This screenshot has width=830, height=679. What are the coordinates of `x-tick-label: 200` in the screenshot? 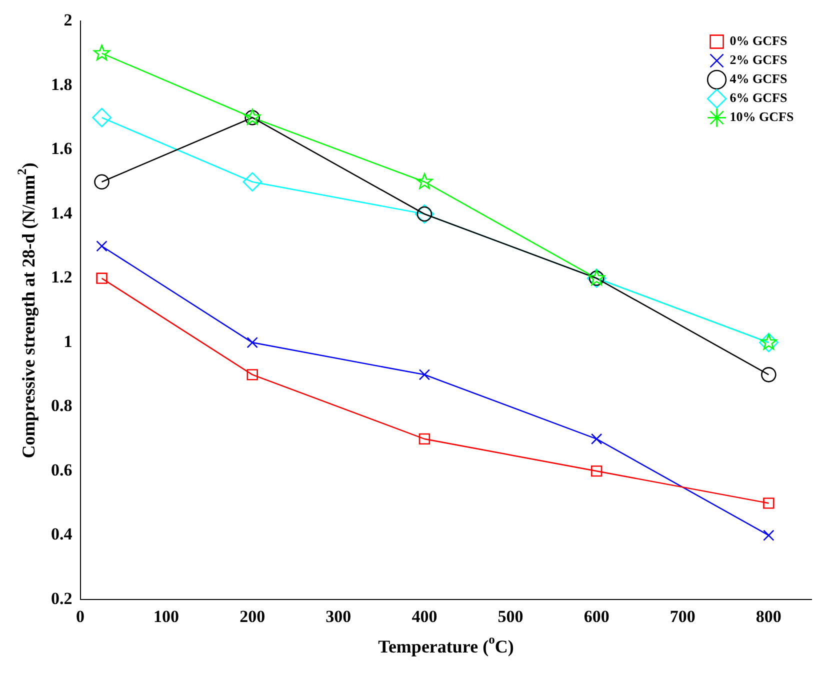 It's located at (253, 616).